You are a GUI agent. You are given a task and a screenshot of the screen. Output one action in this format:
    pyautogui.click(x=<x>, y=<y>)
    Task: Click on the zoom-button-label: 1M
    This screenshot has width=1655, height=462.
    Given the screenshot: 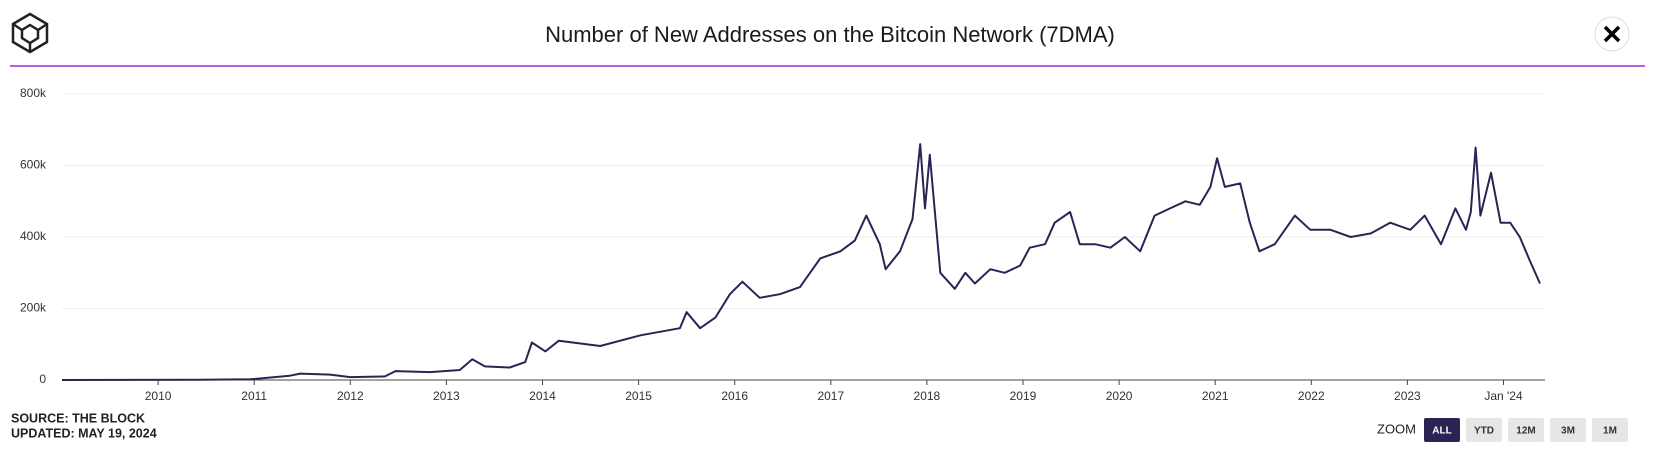 What is the action you would take?
    pyautogui.click(x=1610, y=431)
    